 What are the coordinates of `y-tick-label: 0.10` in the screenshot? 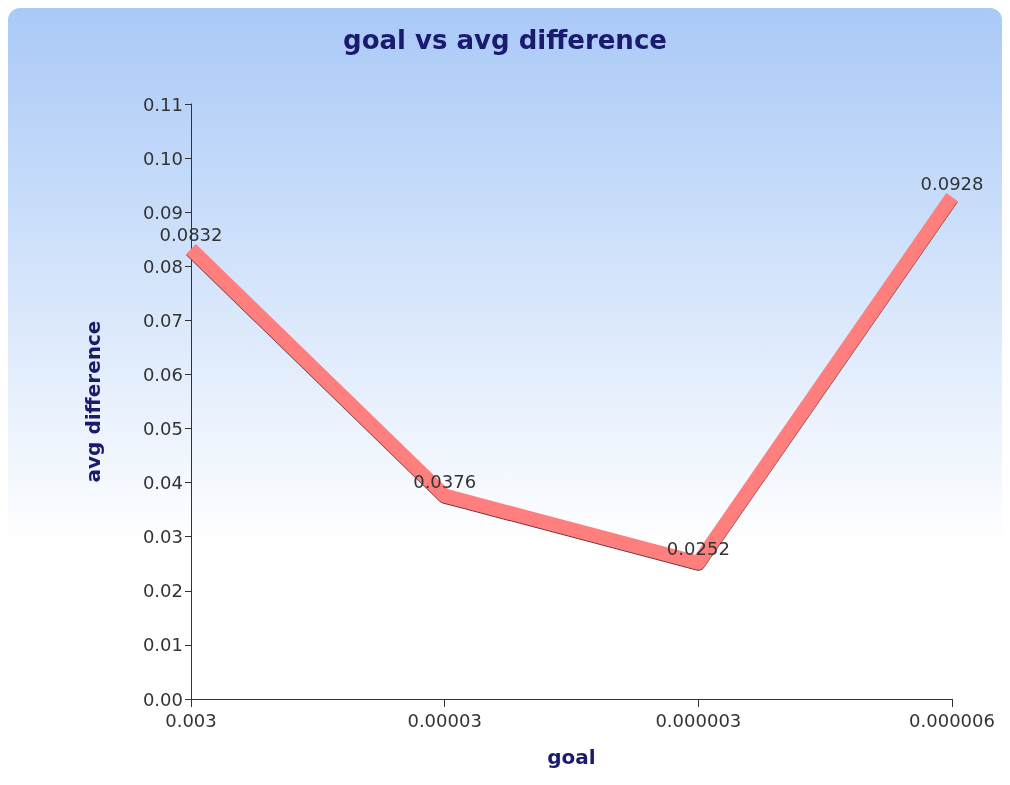 It's located at (162, 158).